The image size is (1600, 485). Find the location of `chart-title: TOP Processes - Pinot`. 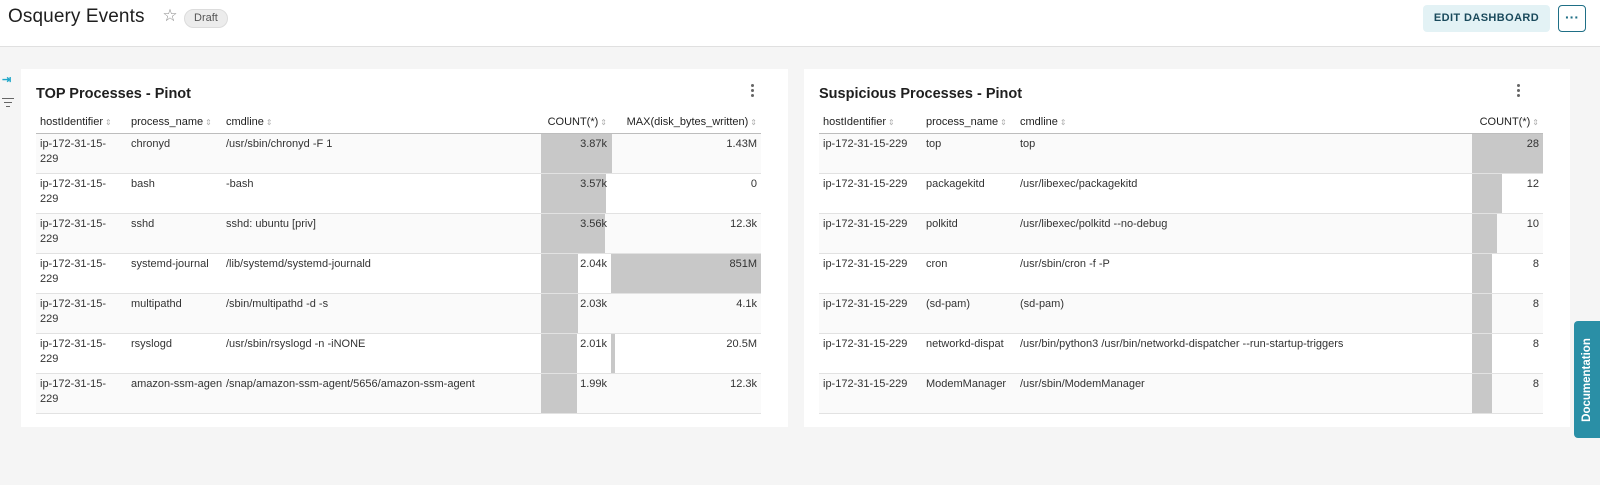

chart-title: TOP Processes - Pinot is located at coordinates (113, 94).